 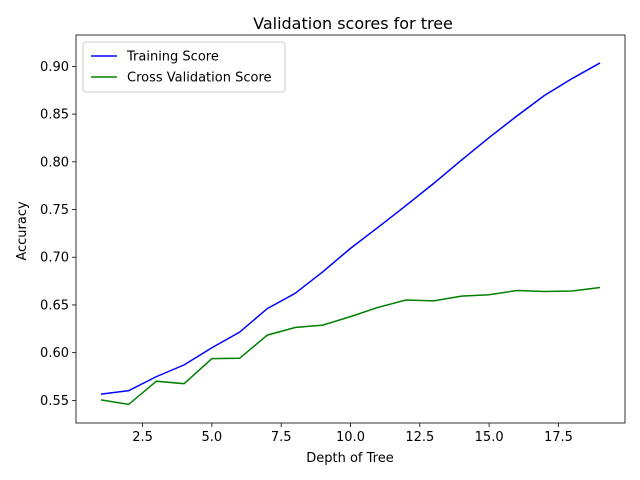 What do you see at coordinates (54, 67) in the screenshot?
I see `y-tick-label: 0.90` at bounding box center [54, 67].